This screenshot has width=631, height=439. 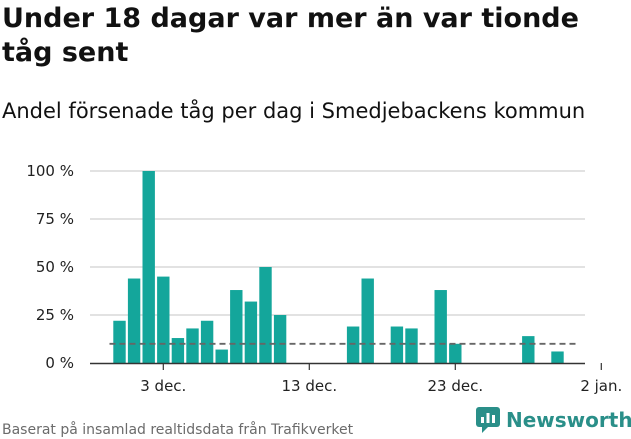 I want to click on x-axis-ticks: 3 dec. 13 dec. 23 dec. 2 jan., so click(x=381, y=379).